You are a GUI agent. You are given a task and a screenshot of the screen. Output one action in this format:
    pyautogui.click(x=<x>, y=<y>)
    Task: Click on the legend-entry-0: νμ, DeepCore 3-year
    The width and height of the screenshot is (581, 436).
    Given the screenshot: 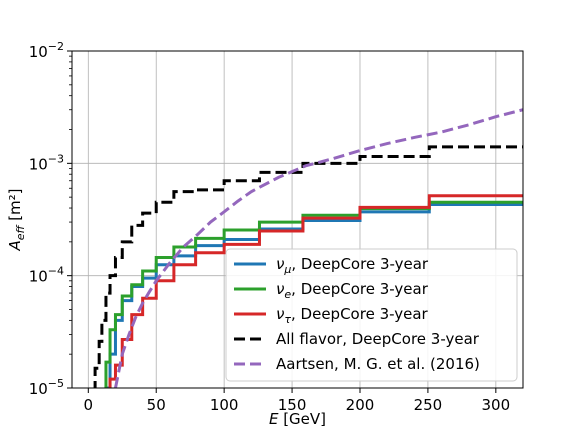 What is the action you would take?
    pyautogui.click(x=352, y=265)
    